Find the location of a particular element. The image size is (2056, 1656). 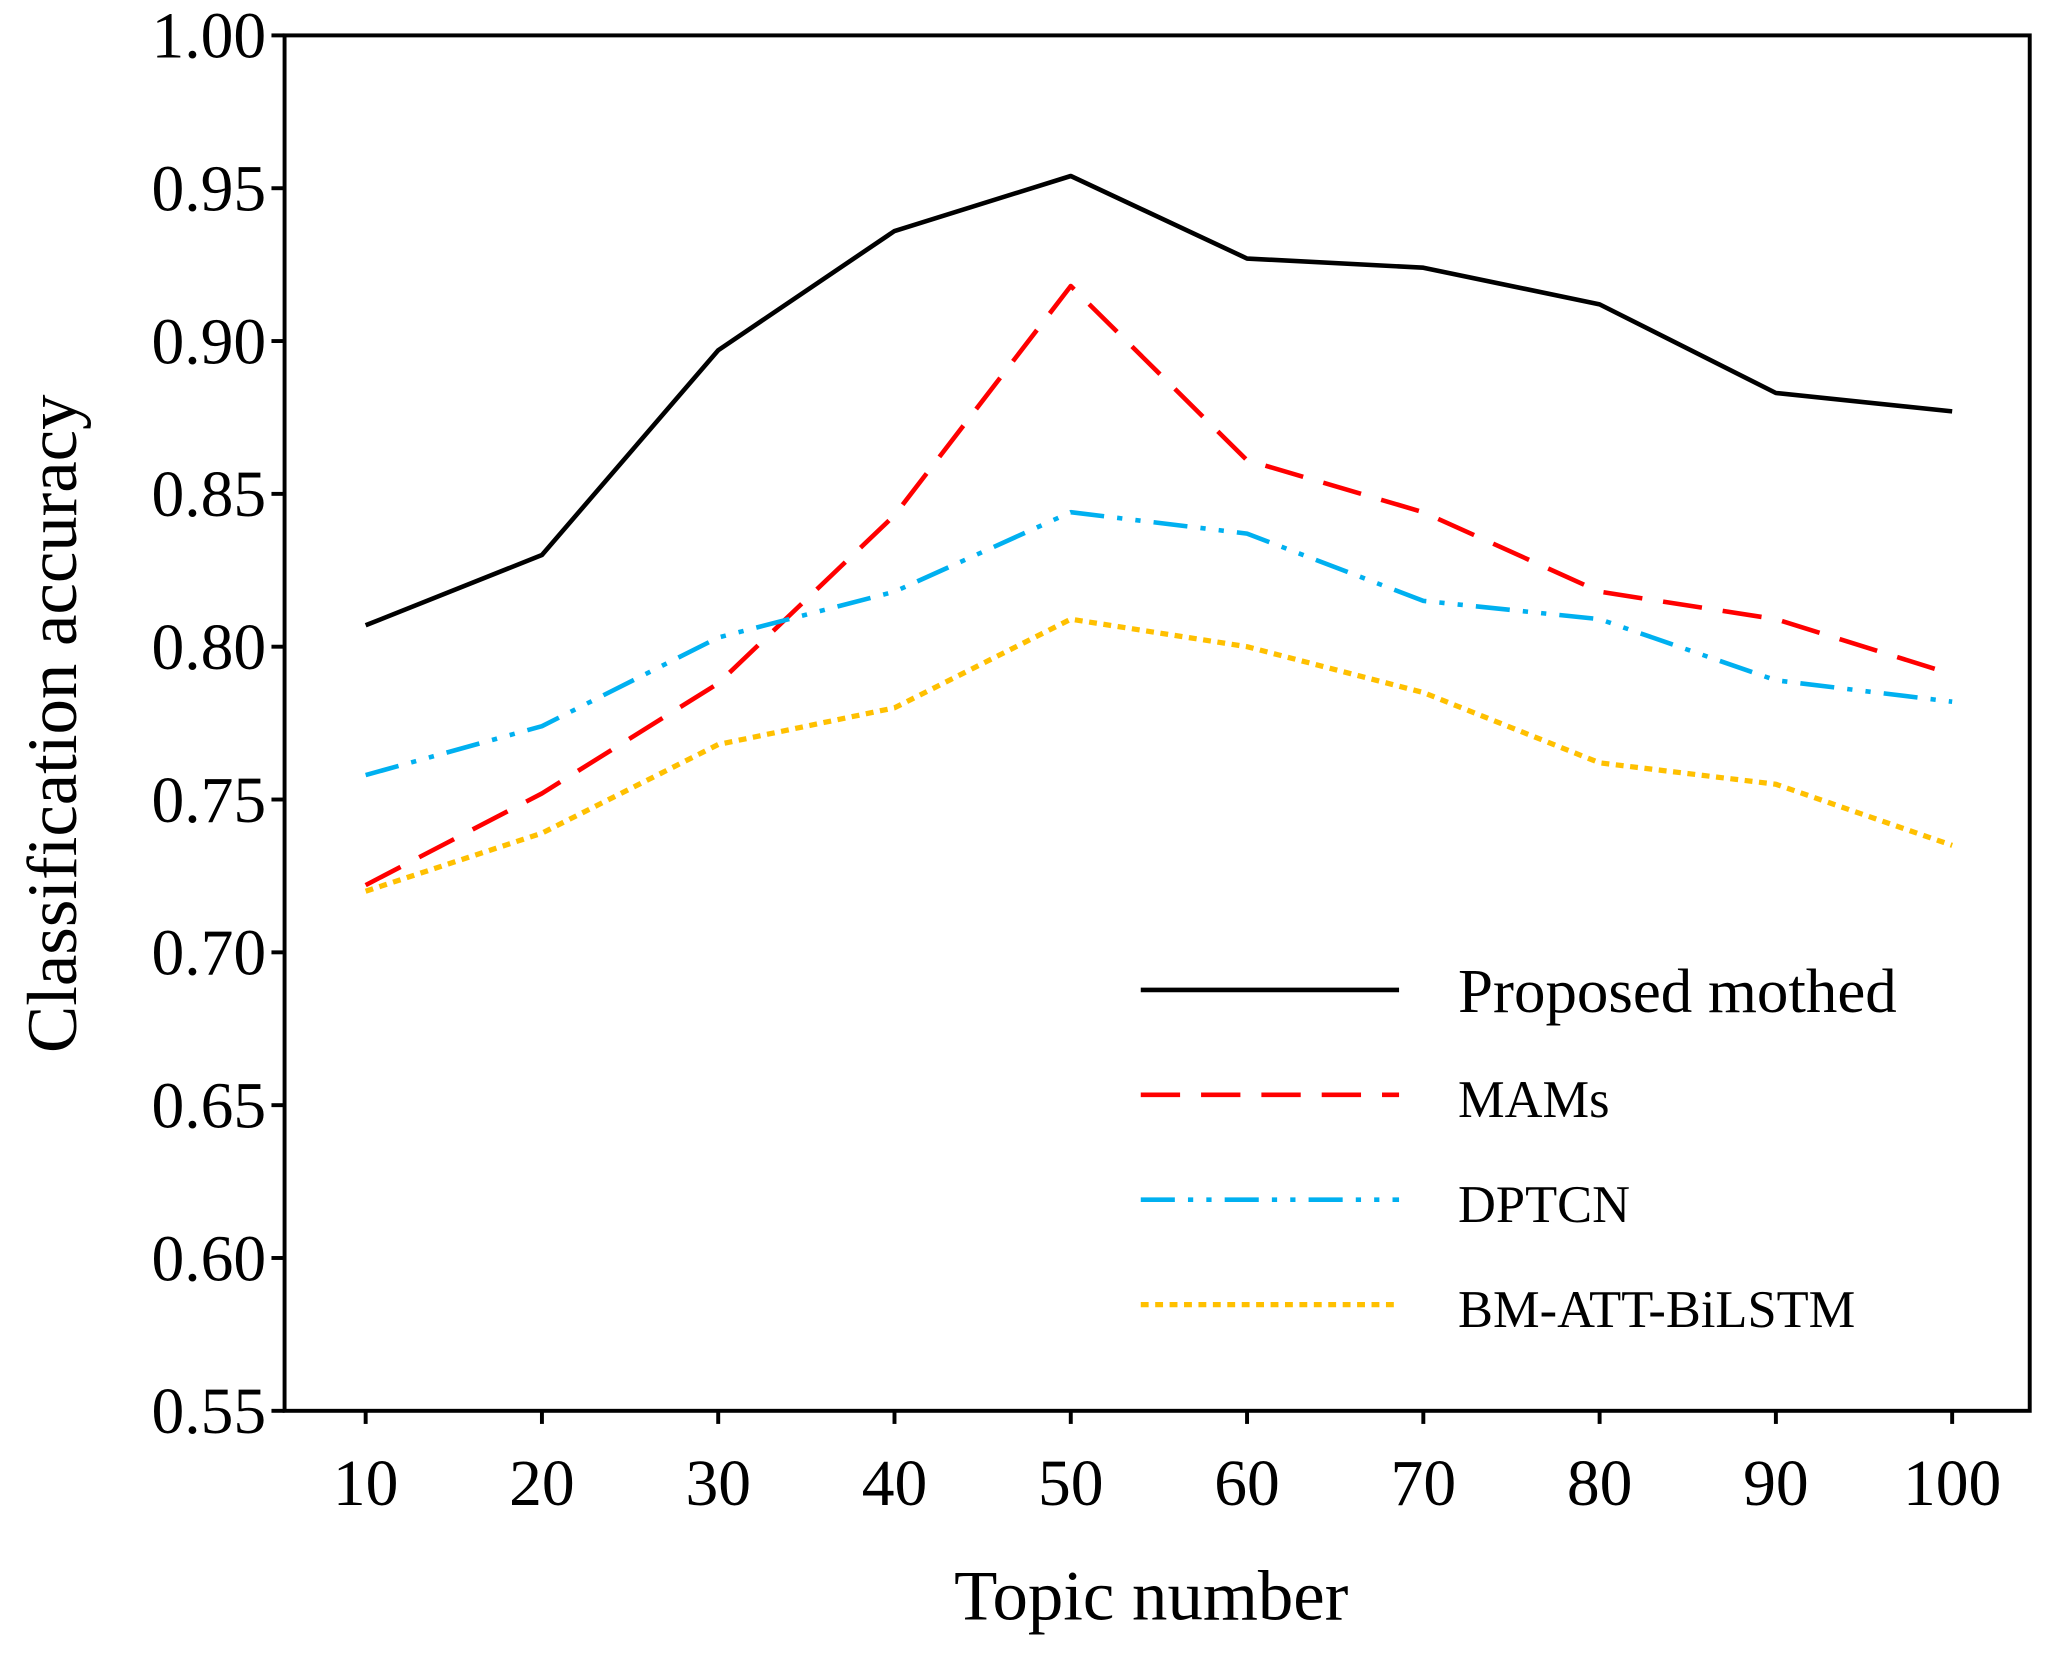

x-axis-label: Topic number is located at coordinates (1151, 1596).